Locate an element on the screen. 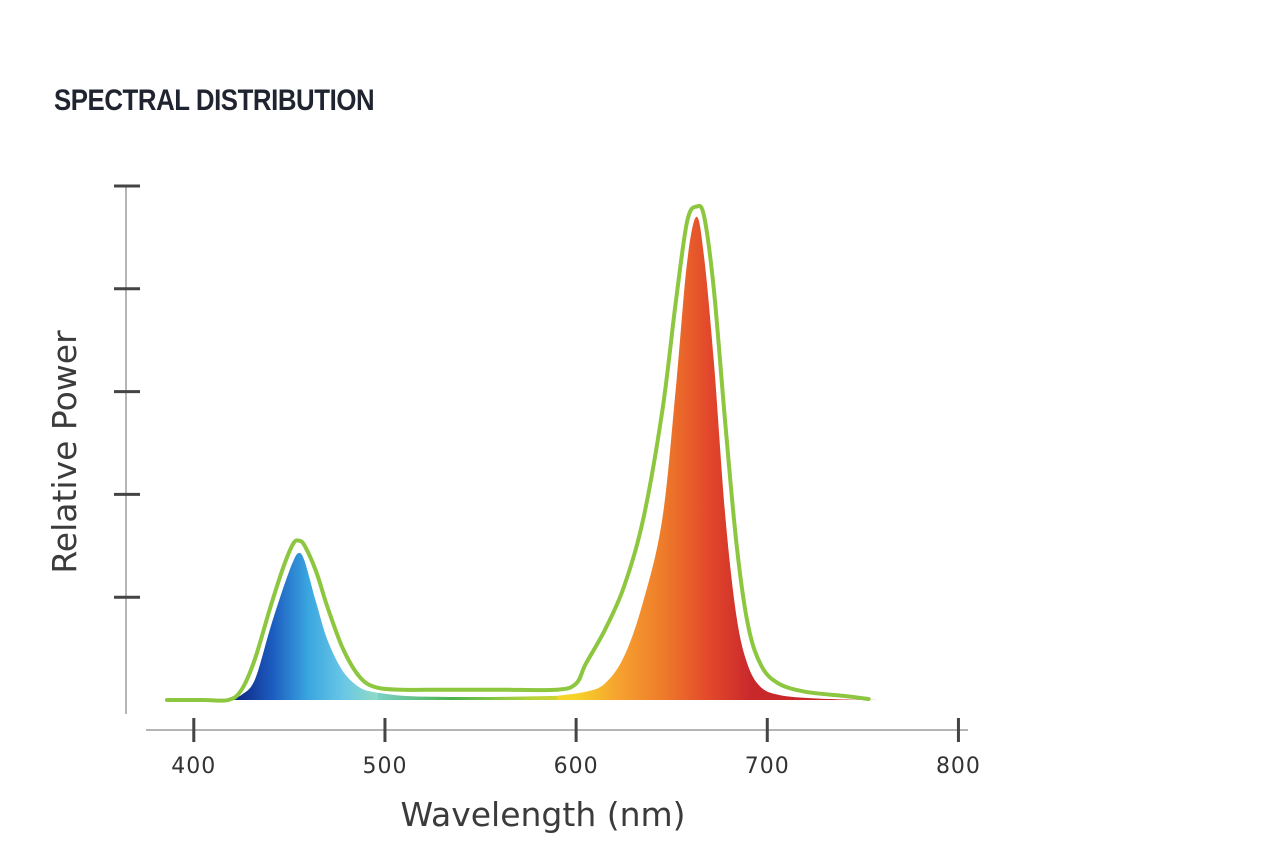 This screenshot has width=1280, height=867. x-tick-label-600: 600 is located at coordinates (576, 766).